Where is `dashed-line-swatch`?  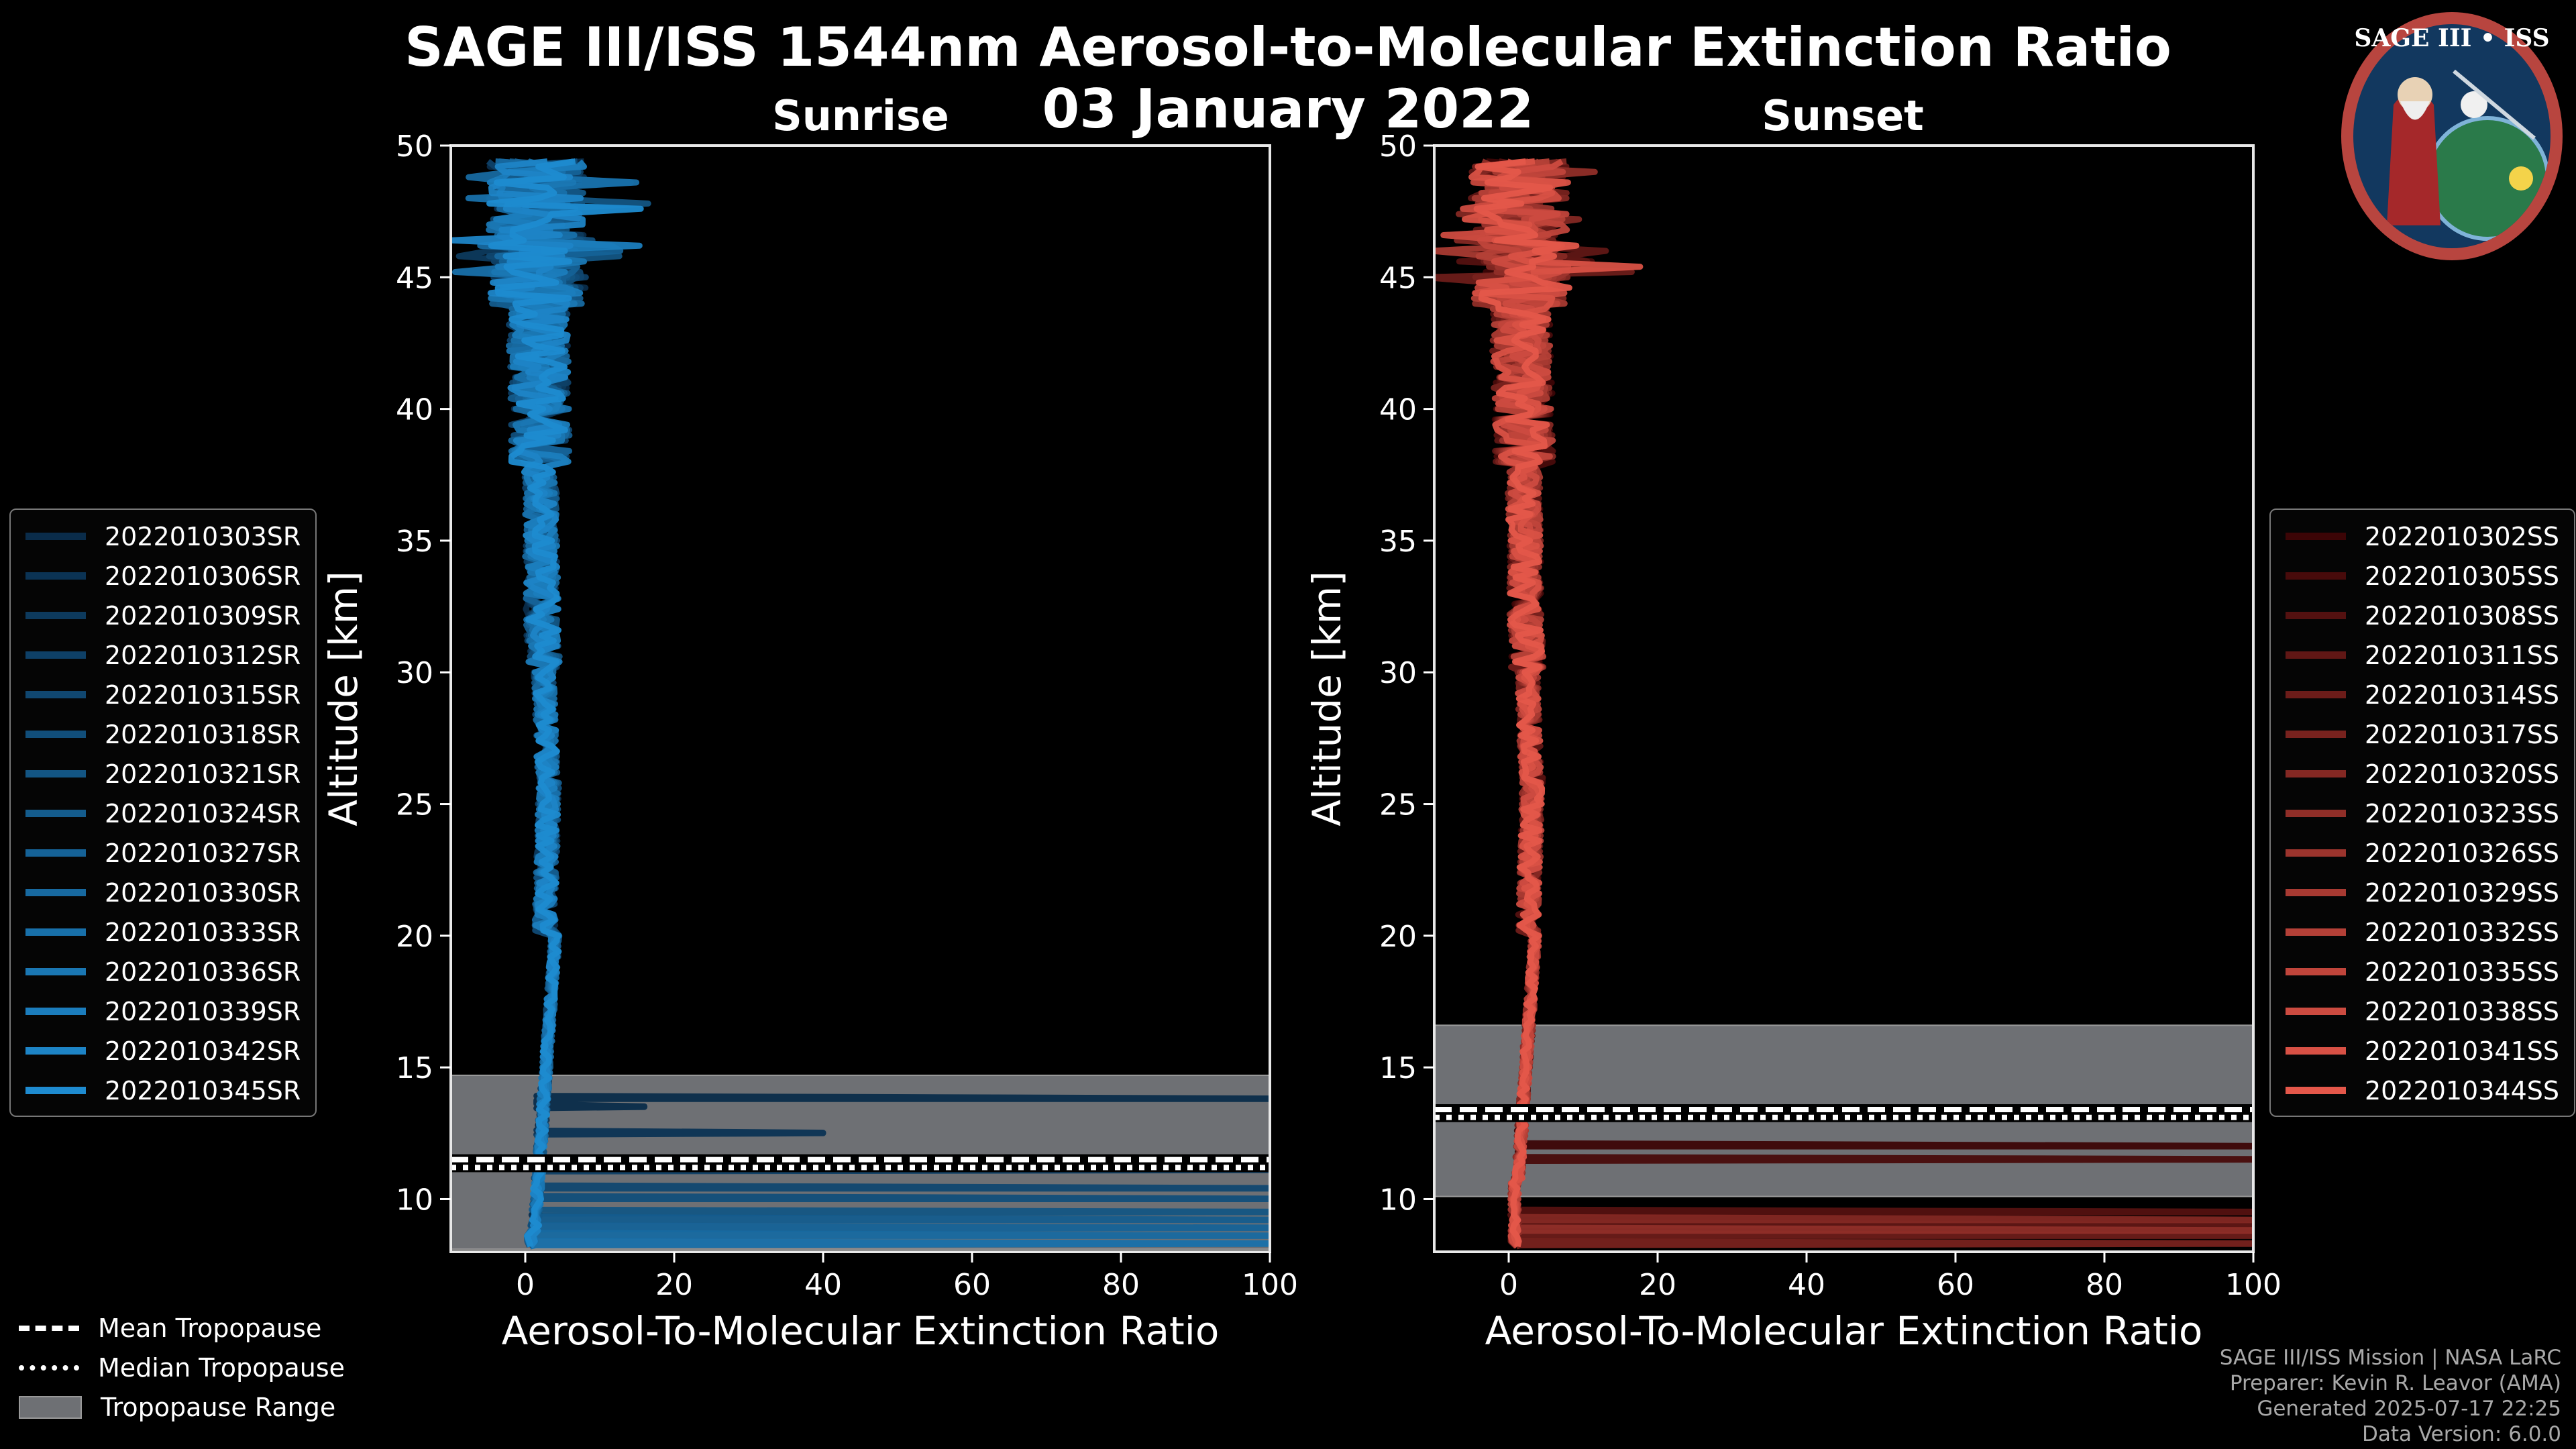
dashed-line-swatch is located at coordinates (49, 1328).